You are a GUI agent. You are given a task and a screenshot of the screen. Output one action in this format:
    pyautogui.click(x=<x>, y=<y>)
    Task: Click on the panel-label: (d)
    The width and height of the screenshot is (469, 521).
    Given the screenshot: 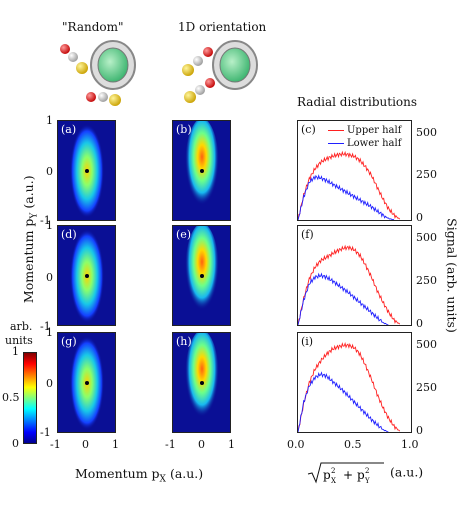 What is the action you would take?
    pyautogui.click(x=69, y=234)
    